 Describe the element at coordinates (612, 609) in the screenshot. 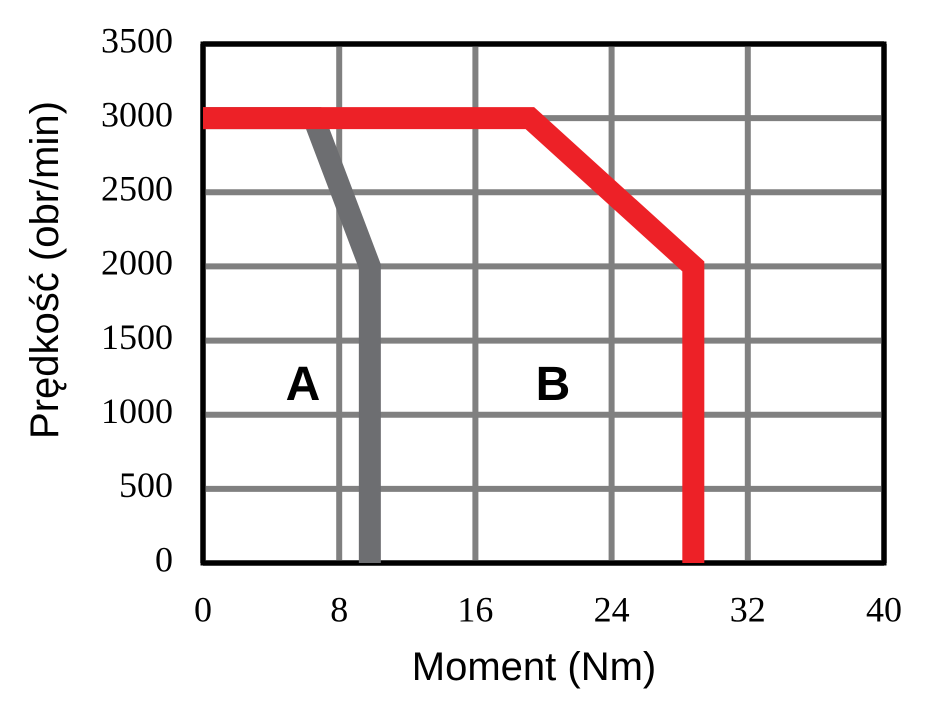

I see `x-tick-label: 24` at that location.